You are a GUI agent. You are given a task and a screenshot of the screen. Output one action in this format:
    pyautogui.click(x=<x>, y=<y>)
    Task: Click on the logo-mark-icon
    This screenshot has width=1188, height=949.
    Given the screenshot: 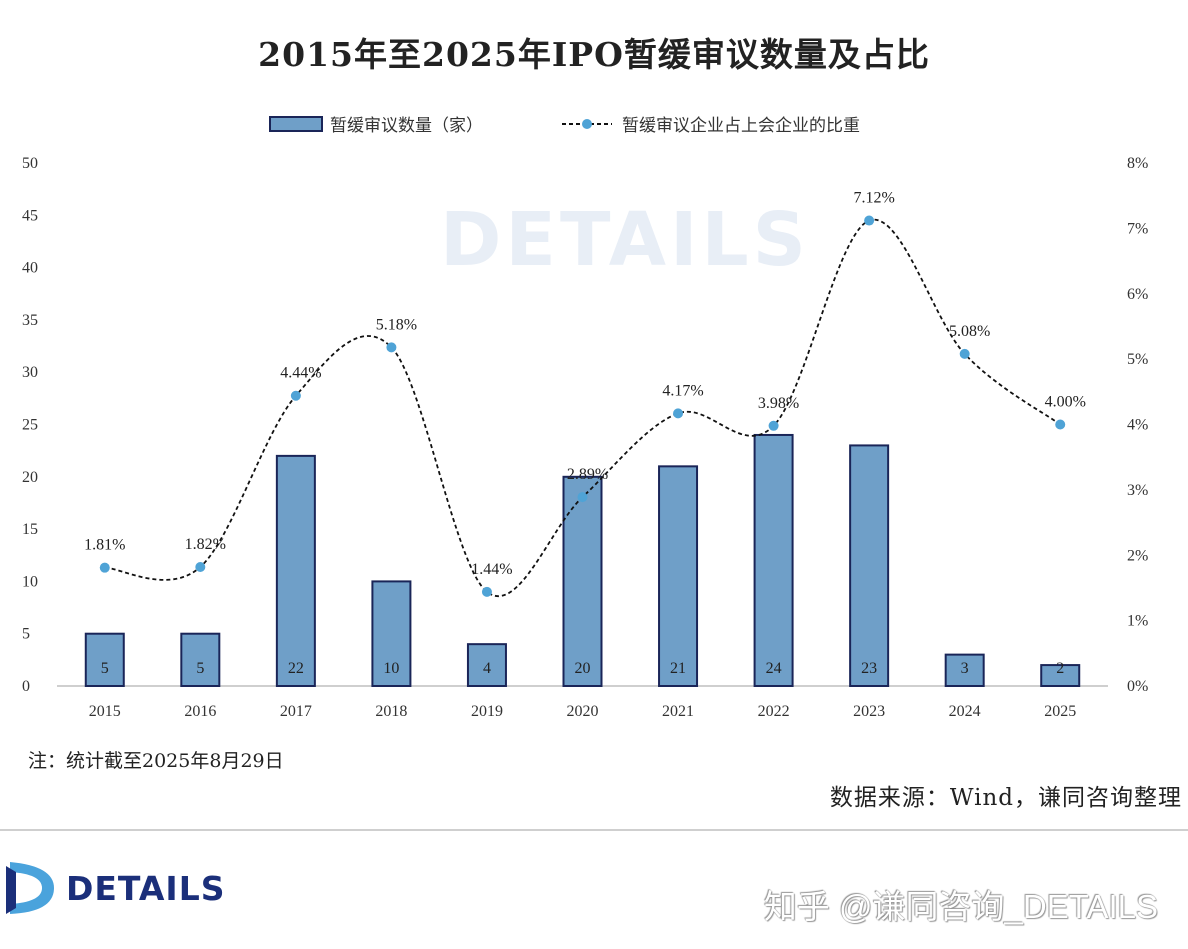 What is the action you would take?
    pyautogui.click(x=30, y=888)
    